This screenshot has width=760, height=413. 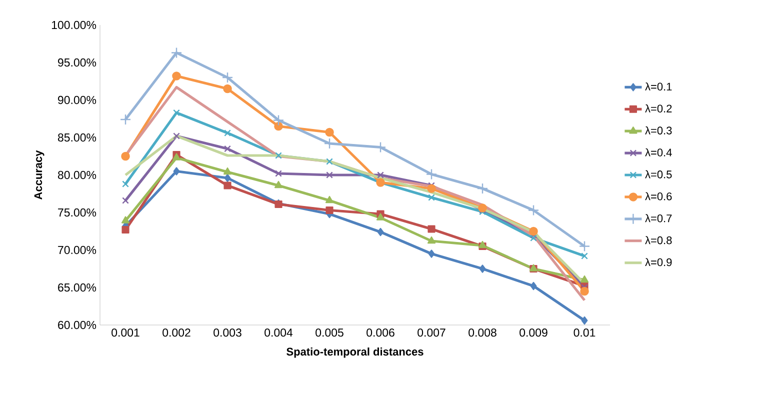 What do you see at coordinates (77, 212) in the screenshot?
I see `y-tick-label: 75.00%` at bounding box center [77, 212].